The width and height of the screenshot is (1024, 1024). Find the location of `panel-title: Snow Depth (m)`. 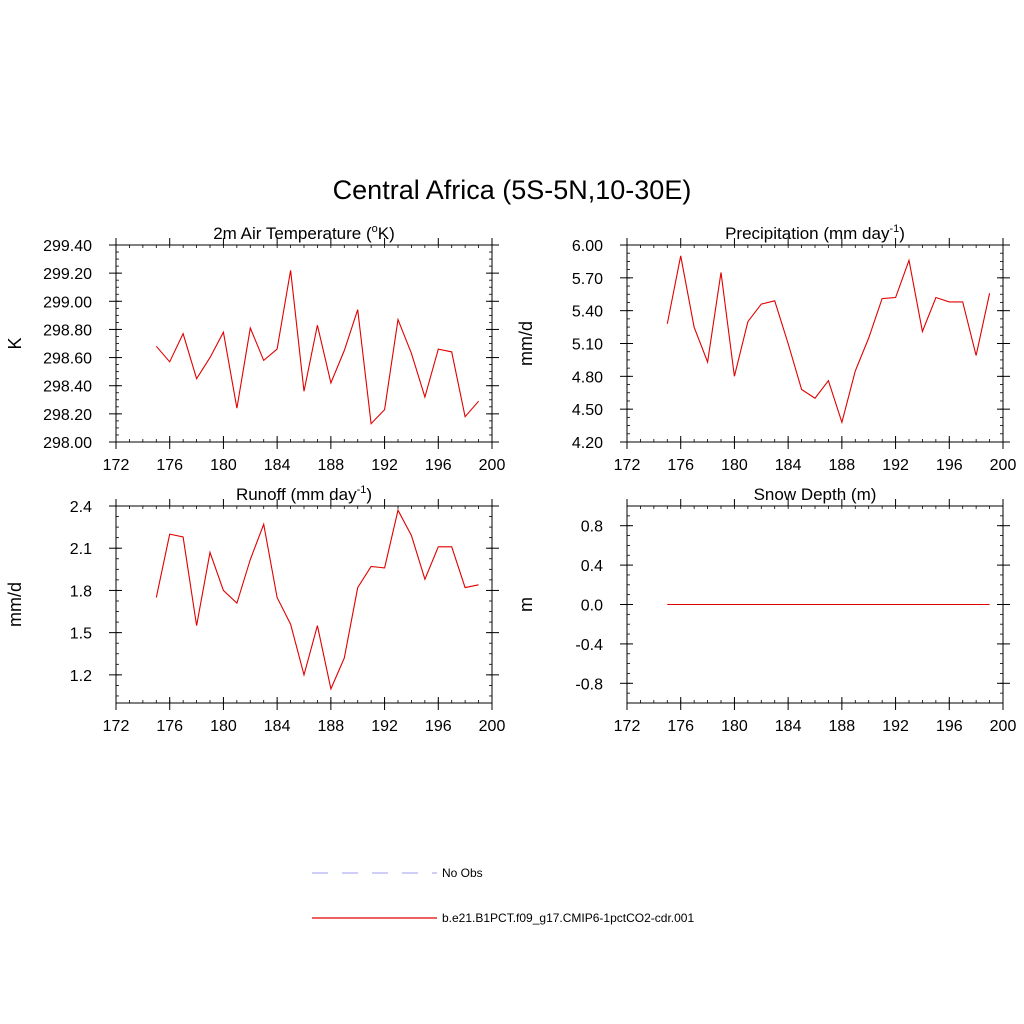

panel-title: Snow Depth (m) is located at coordinates (815, 494).